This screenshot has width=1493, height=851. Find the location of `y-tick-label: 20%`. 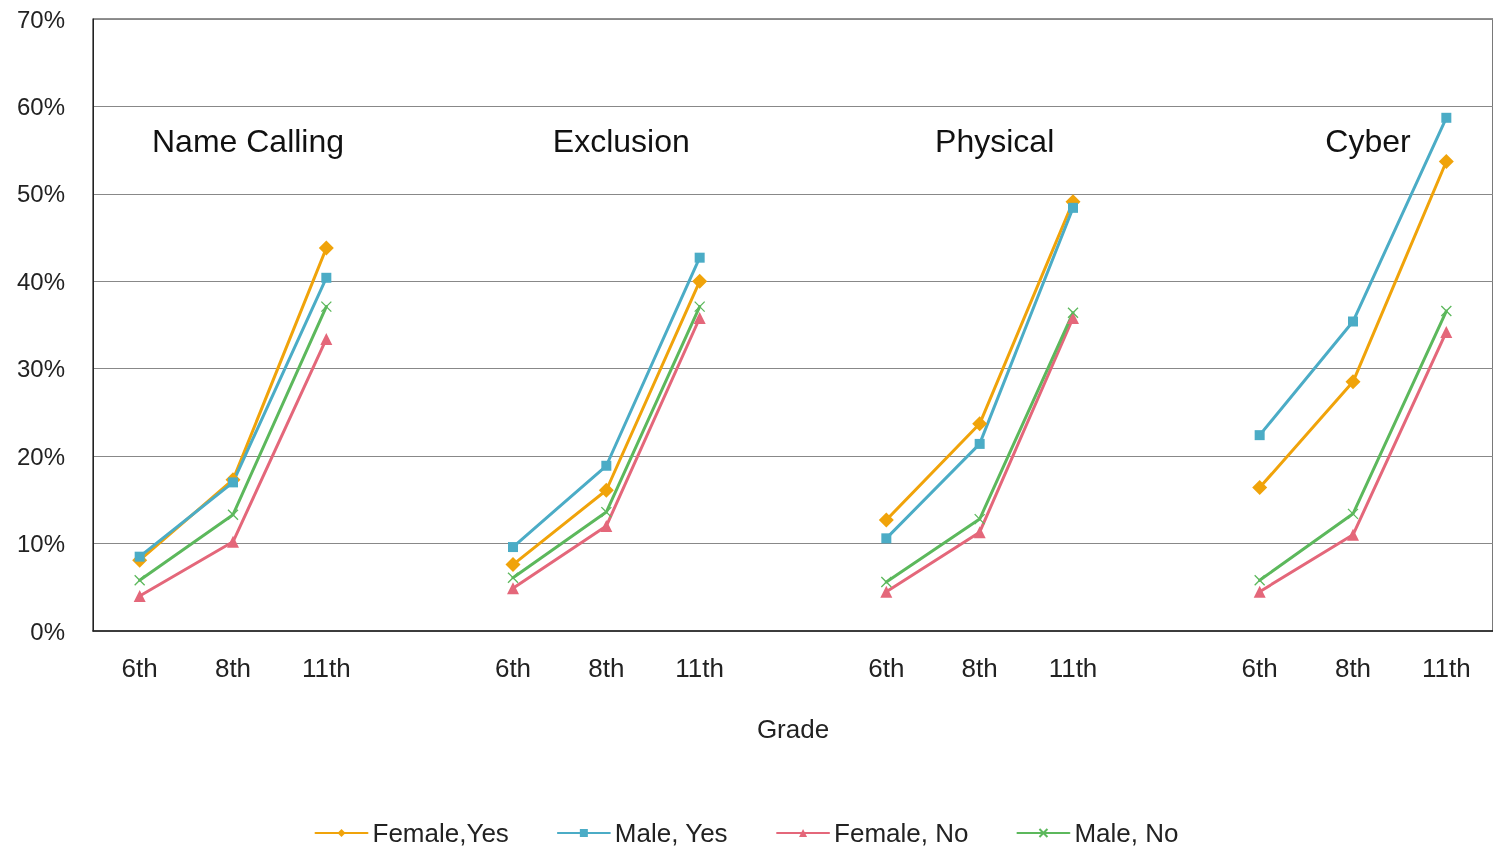

y-tick-label: 20% is located at coordinates (40, 456).